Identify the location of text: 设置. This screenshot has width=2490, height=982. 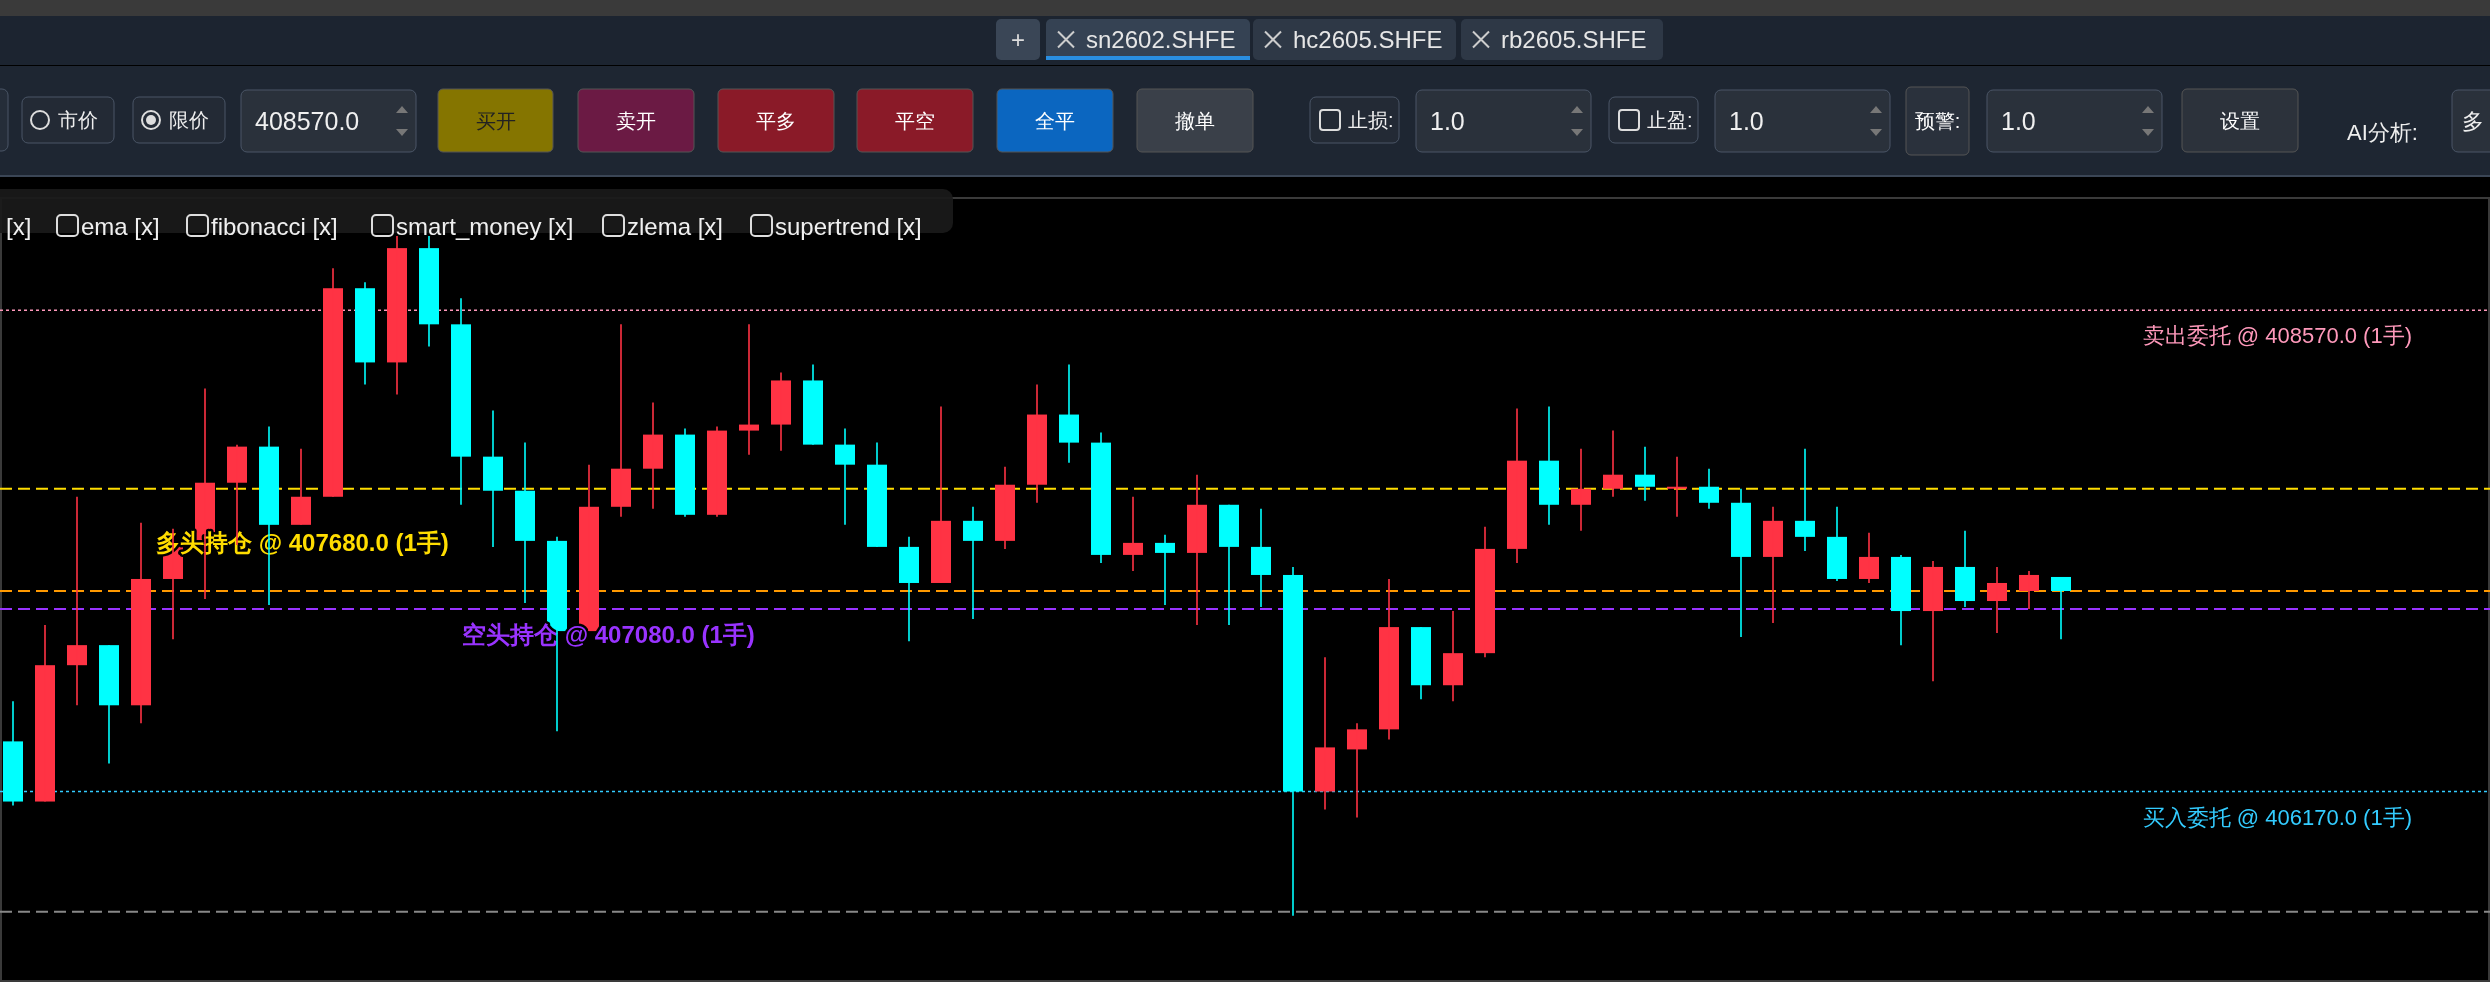
(2240, 120).